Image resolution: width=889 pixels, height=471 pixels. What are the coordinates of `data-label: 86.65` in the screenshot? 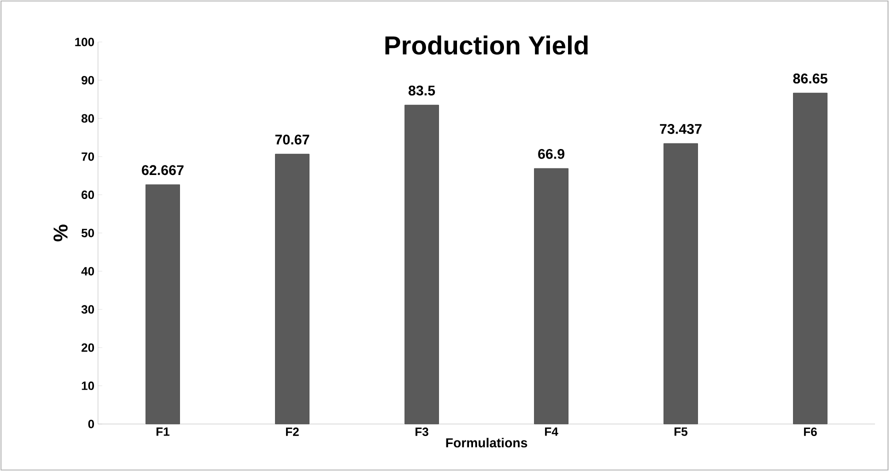 It's located at (810, 79).